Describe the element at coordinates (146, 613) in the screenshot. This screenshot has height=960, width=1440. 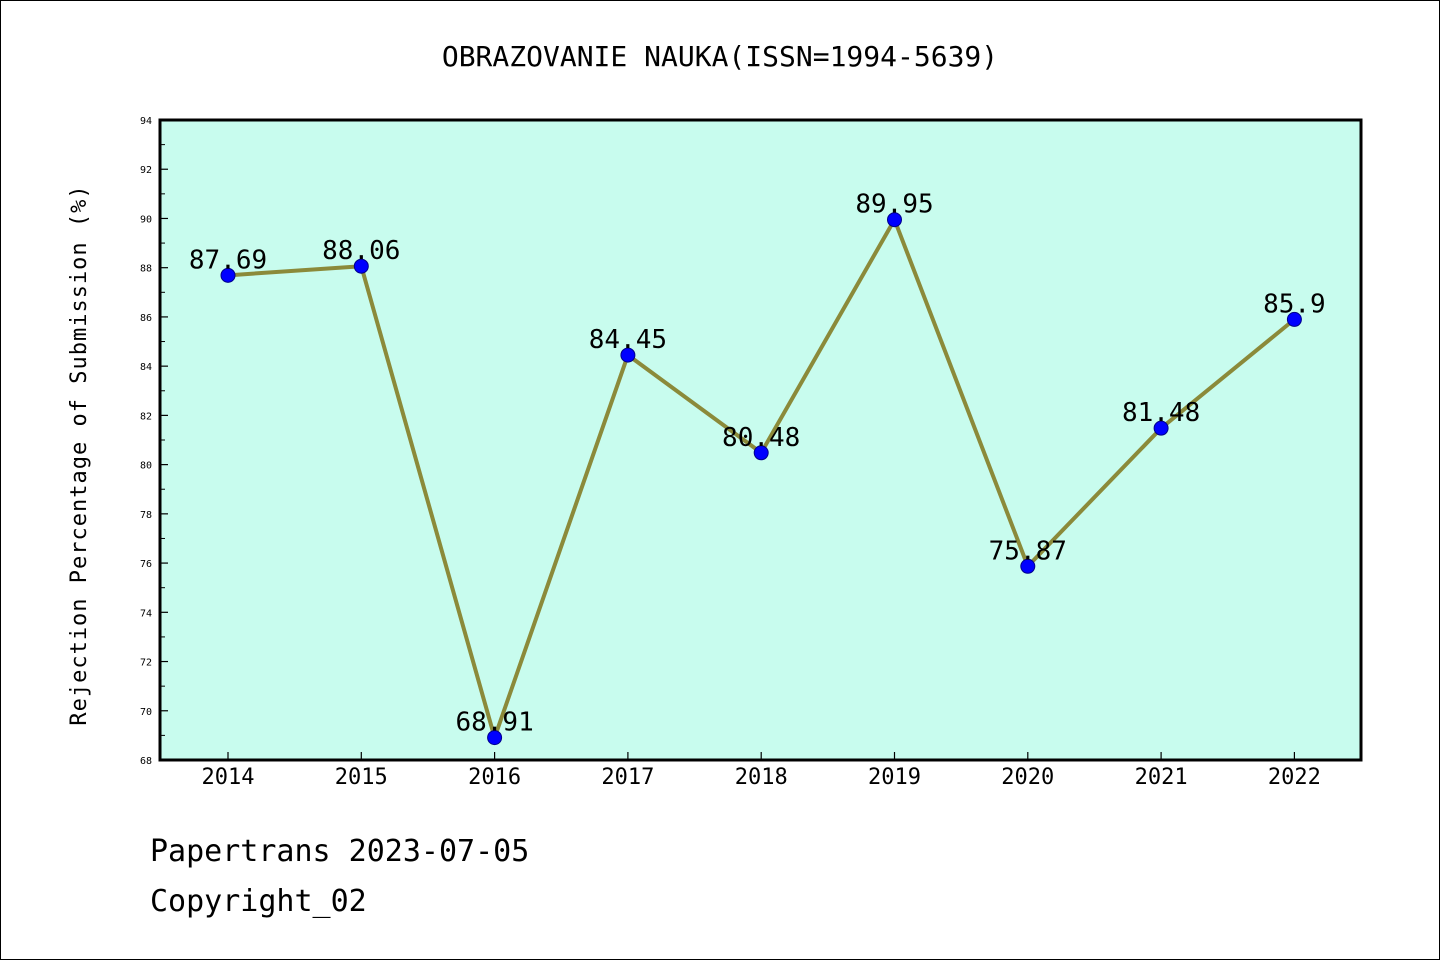
I see `y-tick-label: 74` at that location.